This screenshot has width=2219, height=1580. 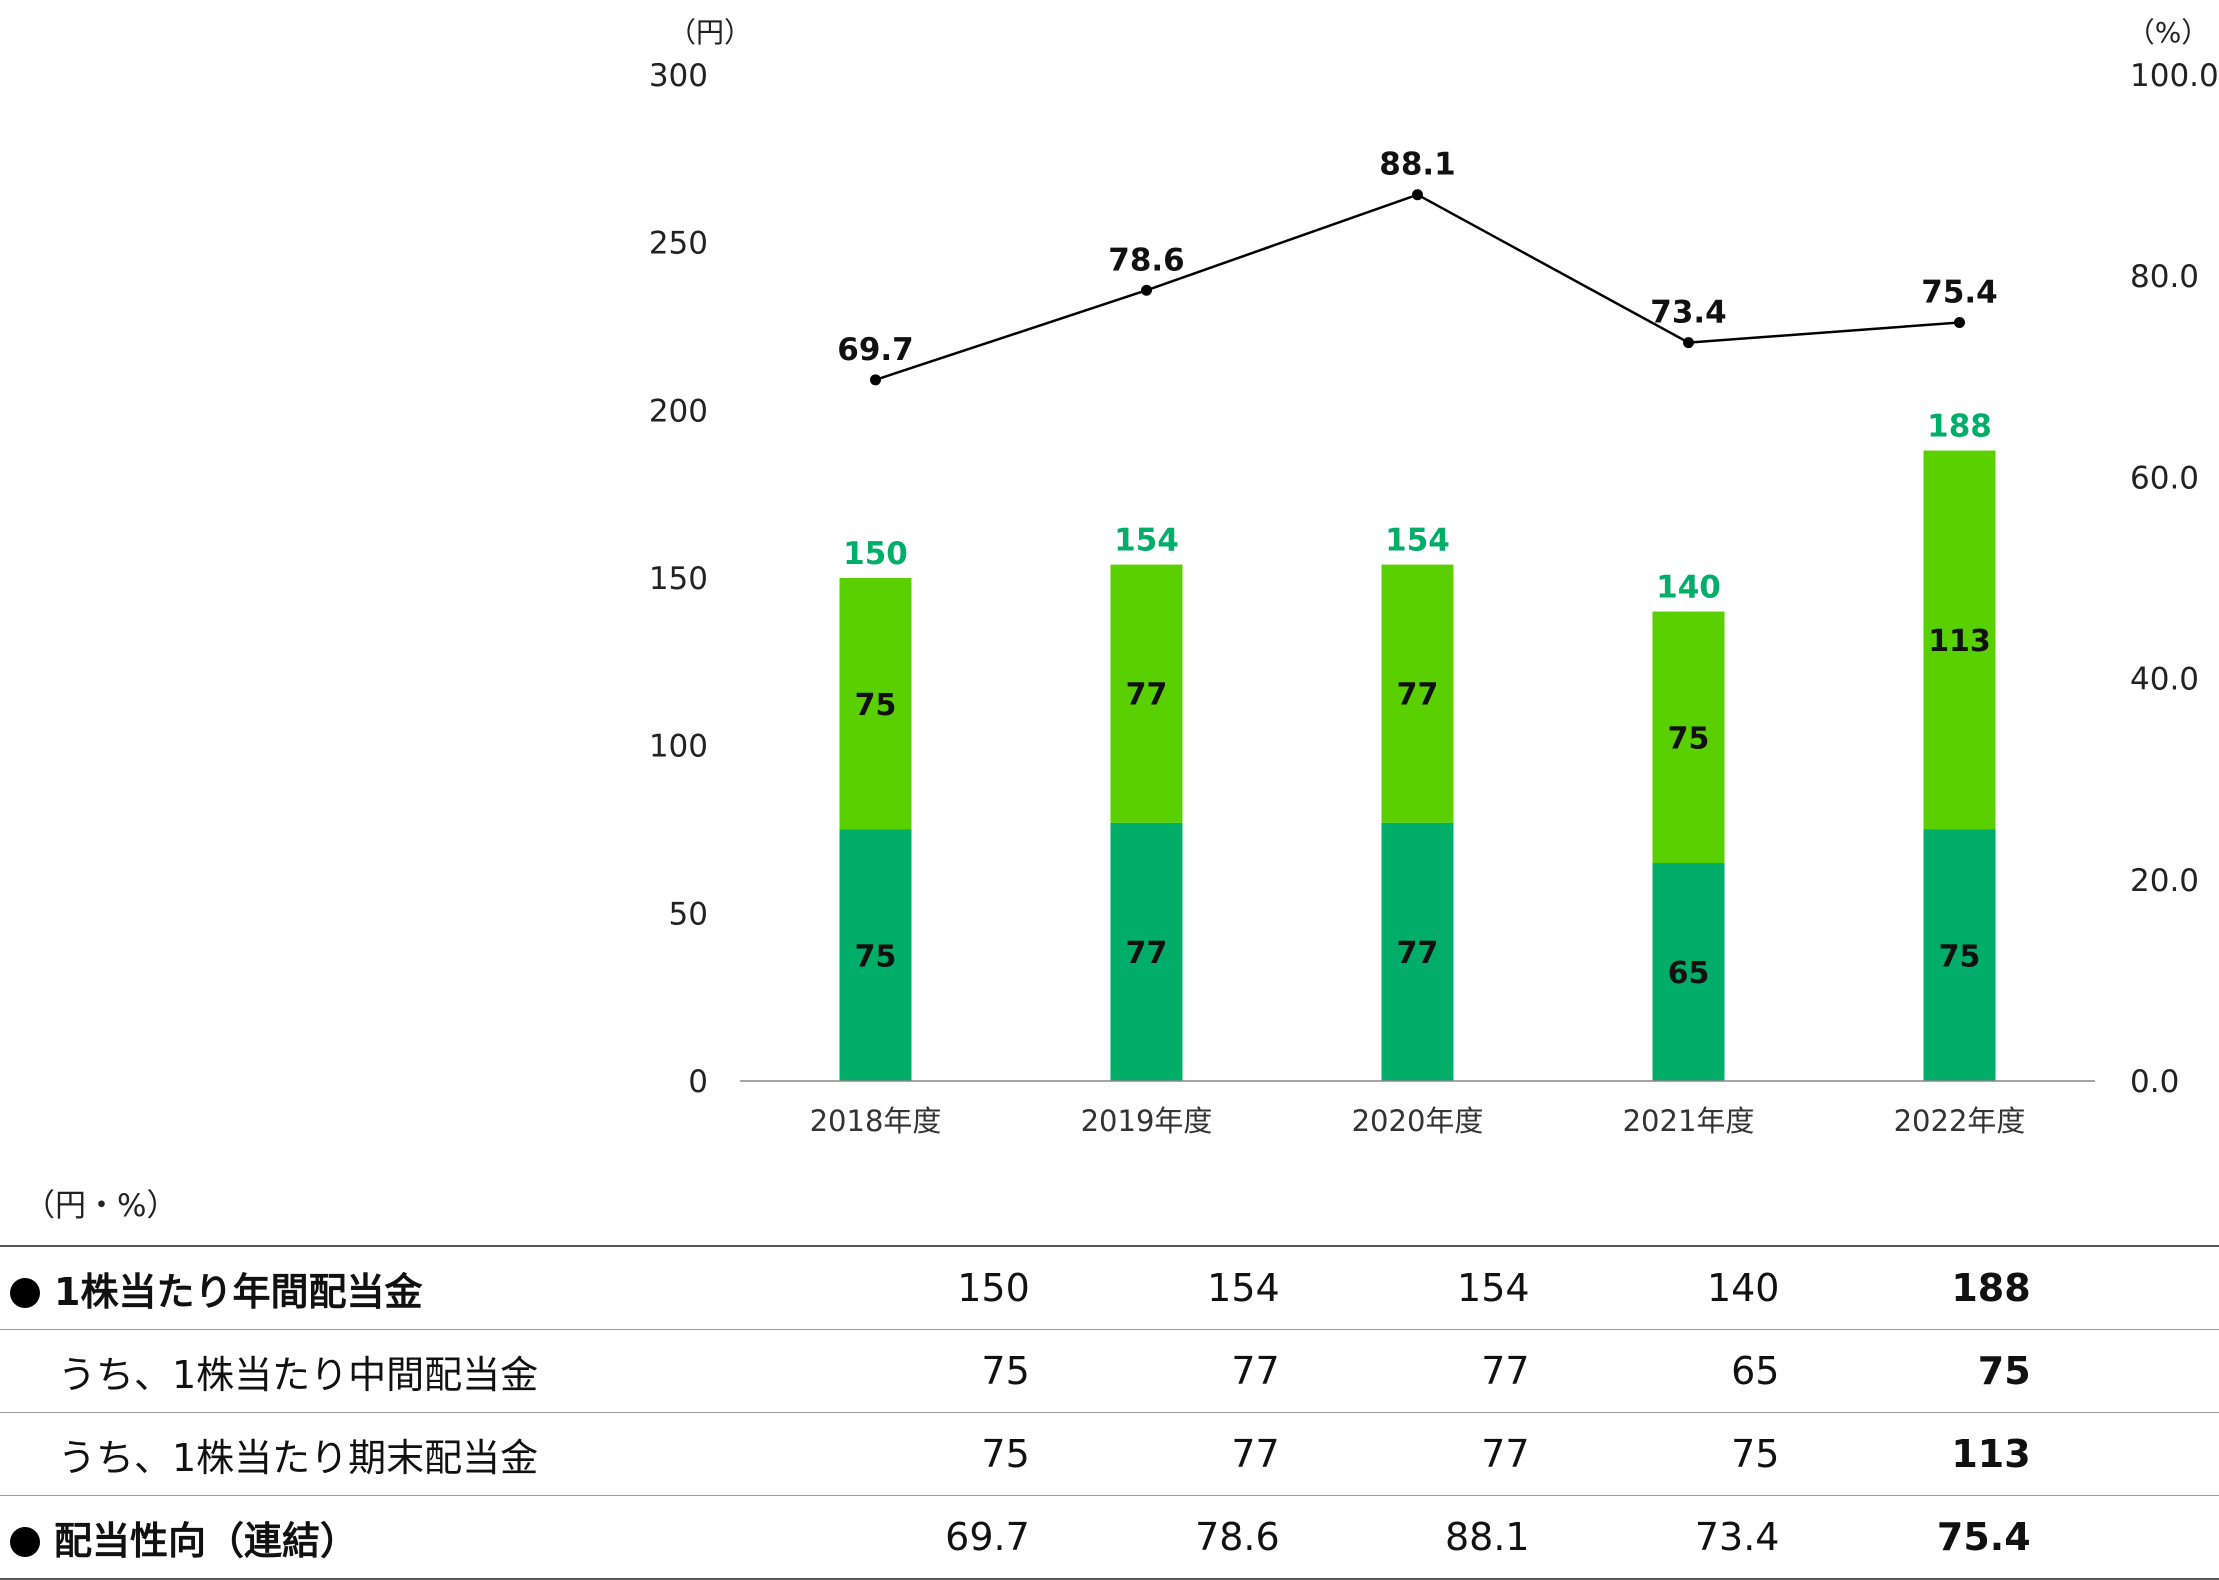 I want to click on x-tick-label: 2020年度, so click(x=1418, y=1121).